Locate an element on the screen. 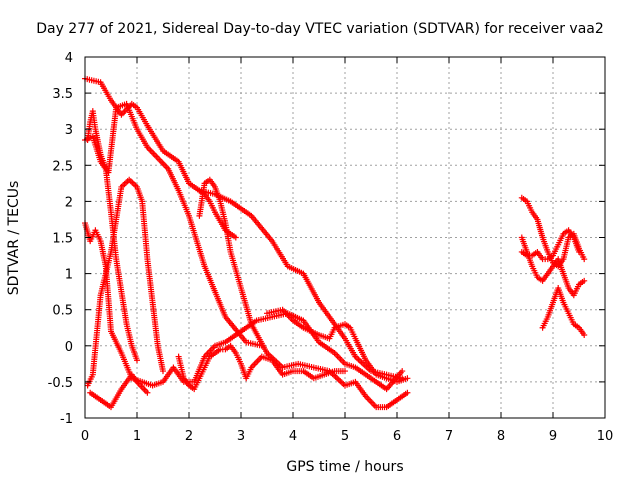  x-tick-label: 7 is located at coordinates (449, 436).